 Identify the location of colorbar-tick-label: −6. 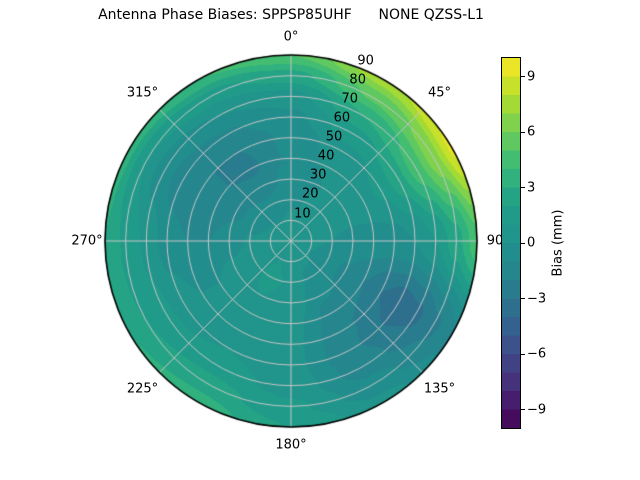
(537, 354).